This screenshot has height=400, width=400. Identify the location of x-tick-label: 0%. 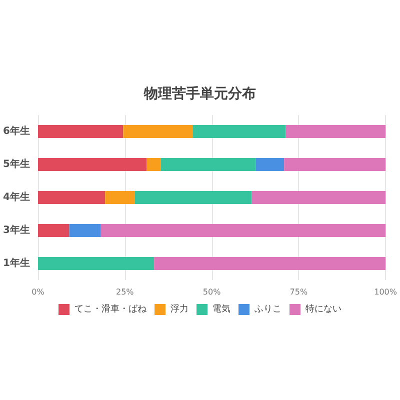
(38, 292).